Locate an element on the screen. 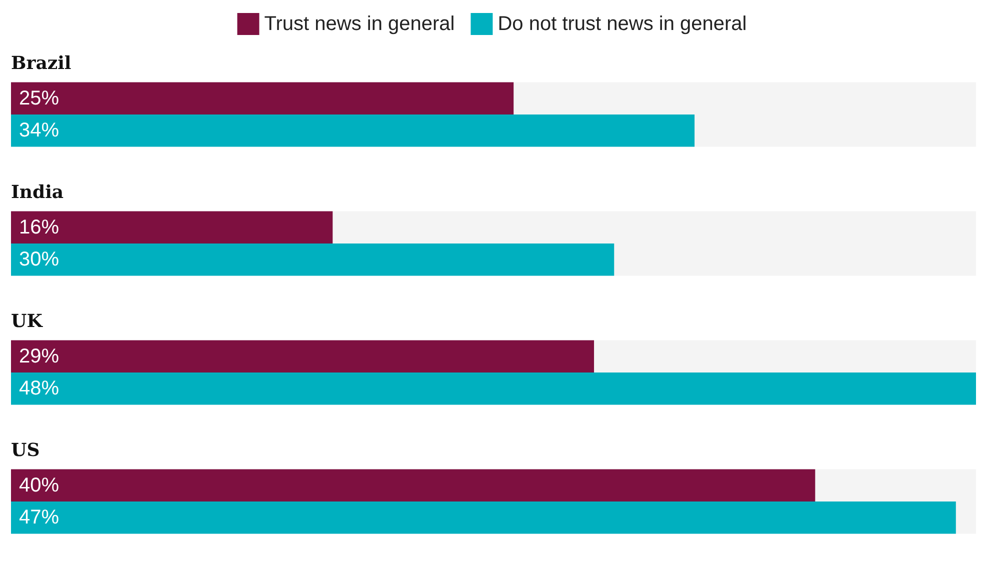  legend-label: Do not trust news in general is located at coordinates (622, 24).